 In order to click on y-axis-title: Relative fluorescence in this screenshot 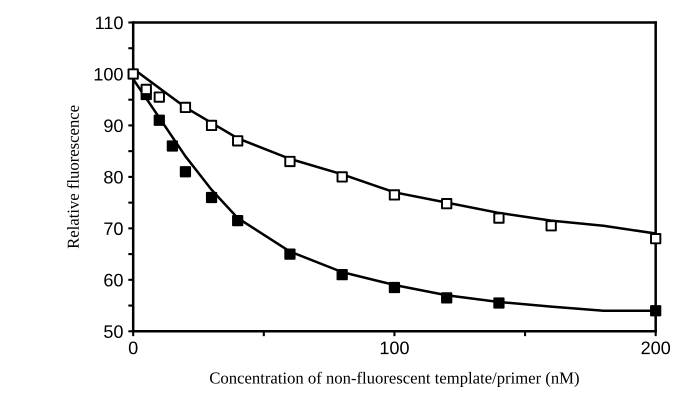, I will do `click(72, 177)`.